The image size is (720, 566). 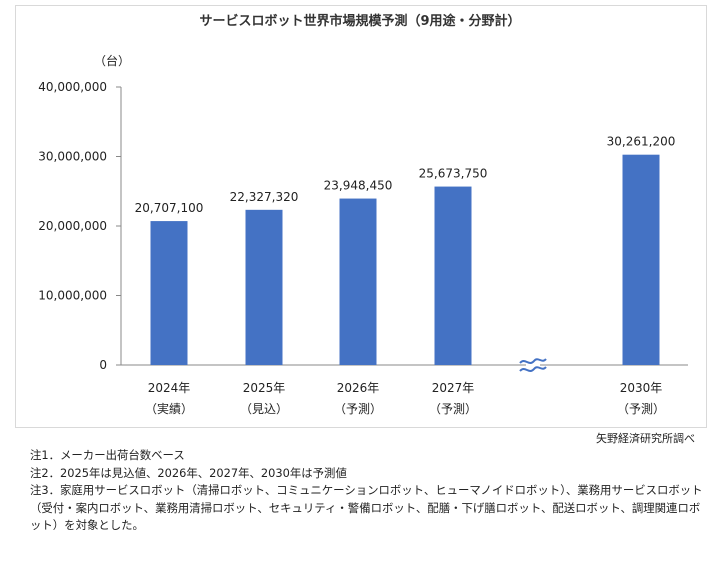 I want to click on bar-value-label: 23,948,450, so click(x=358, y=186).